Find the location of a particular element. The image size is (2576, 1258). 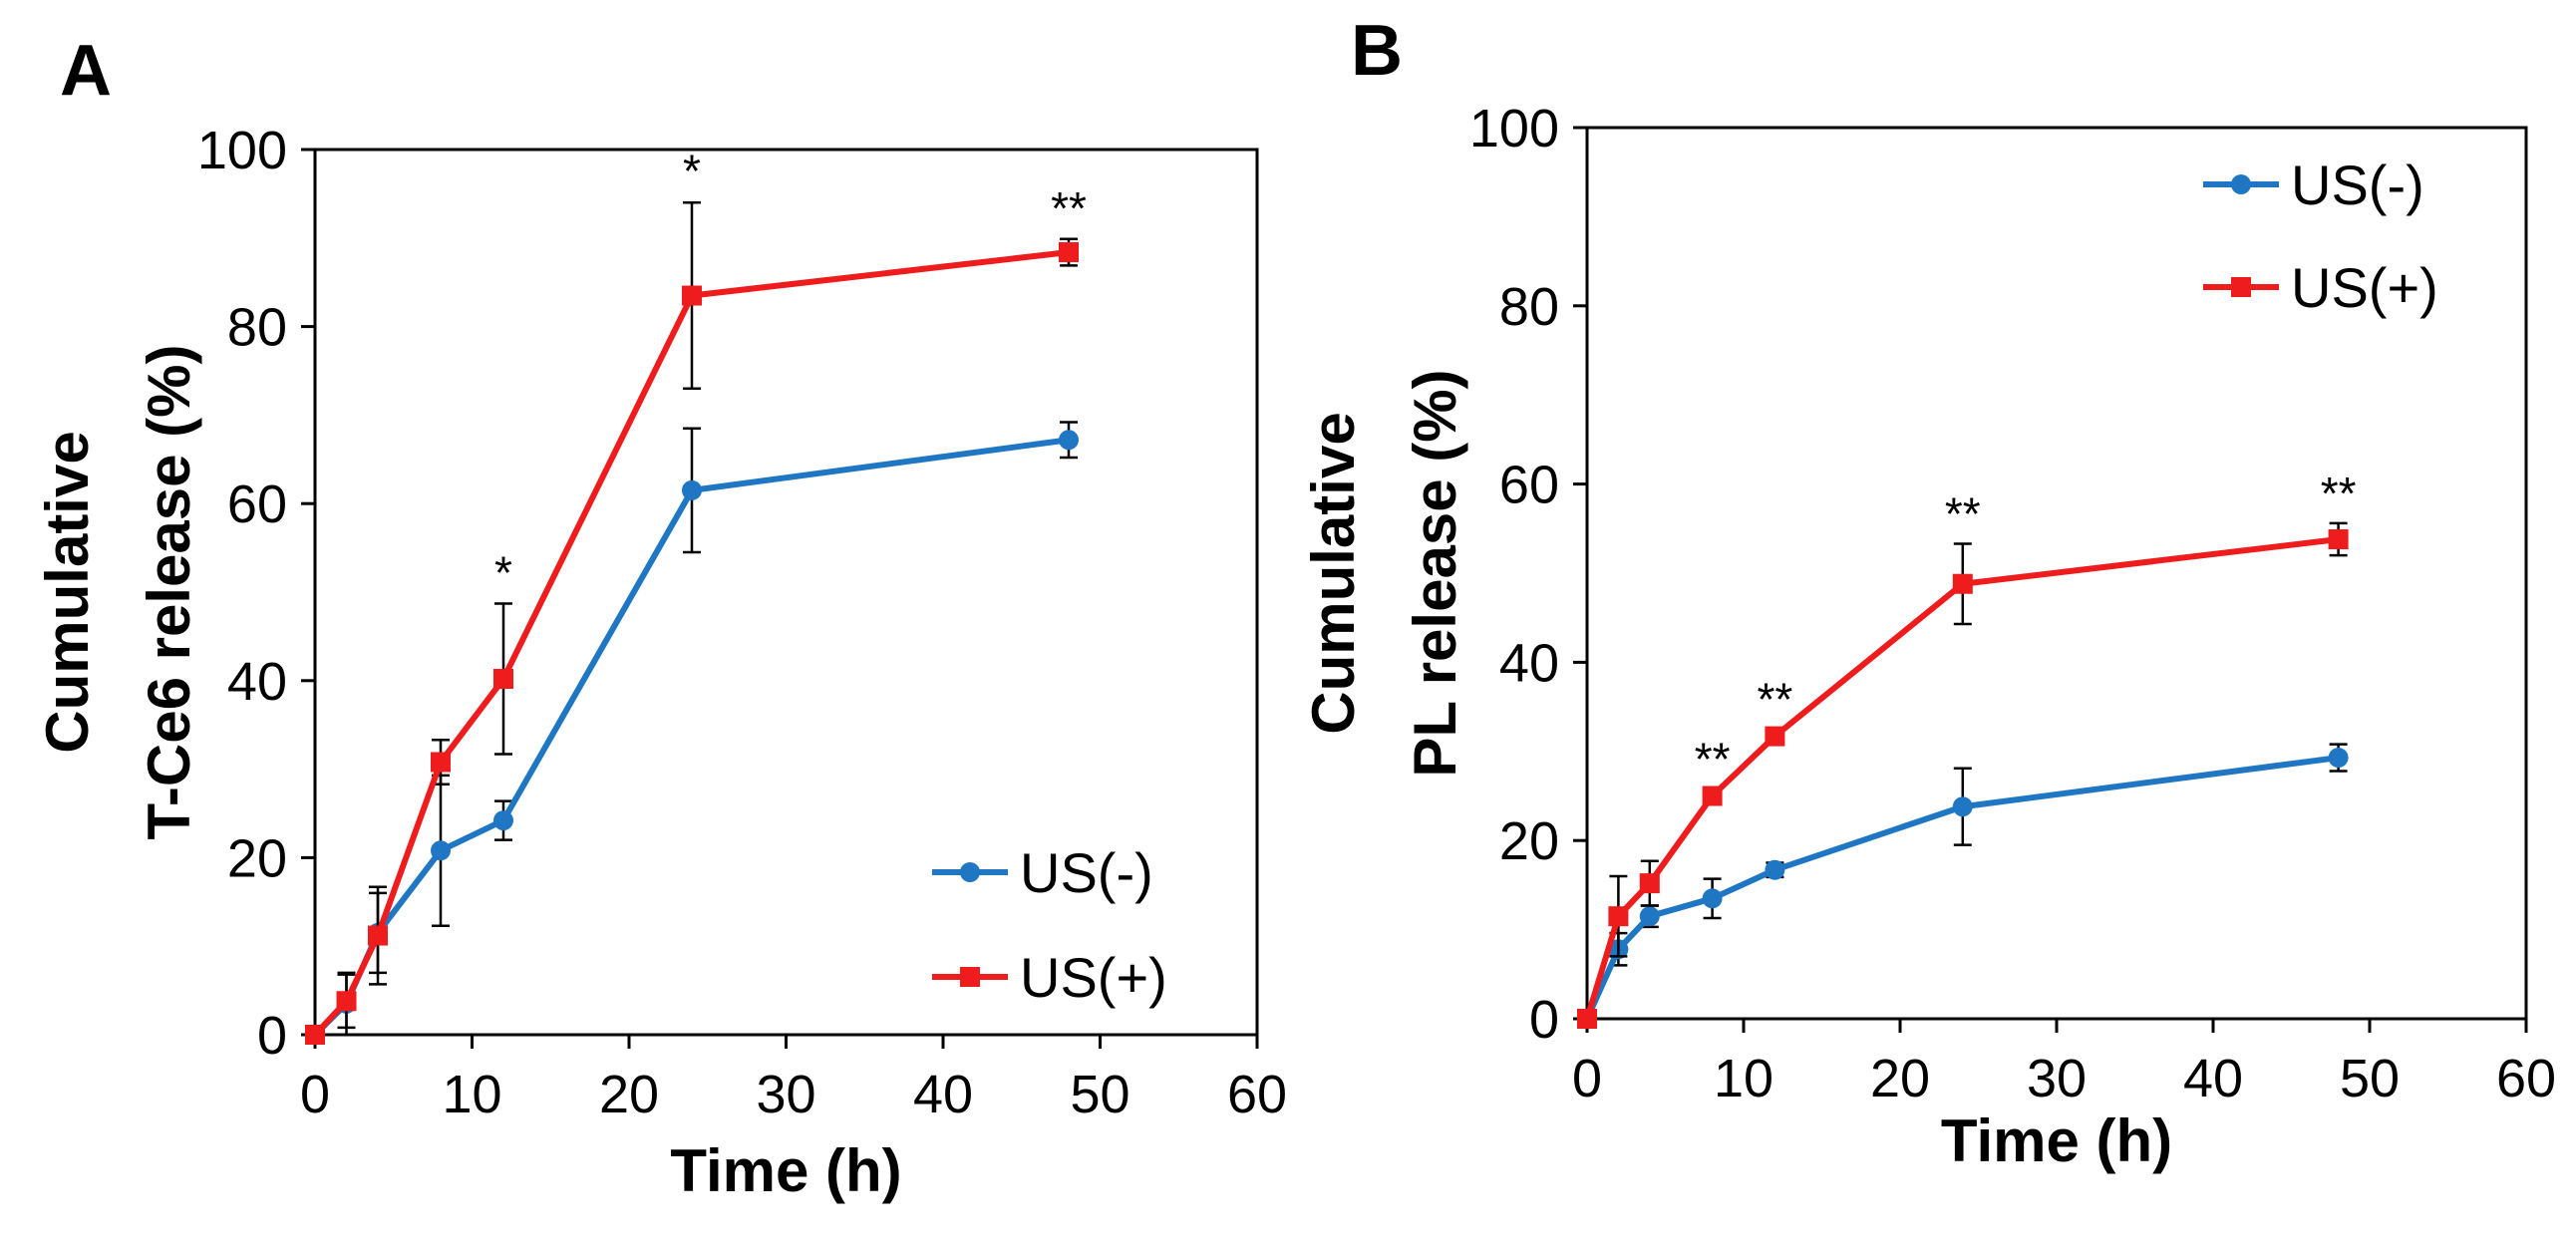

y-axis-title-line: T-Ce6 release (%) is located at coordinates (169, 592).